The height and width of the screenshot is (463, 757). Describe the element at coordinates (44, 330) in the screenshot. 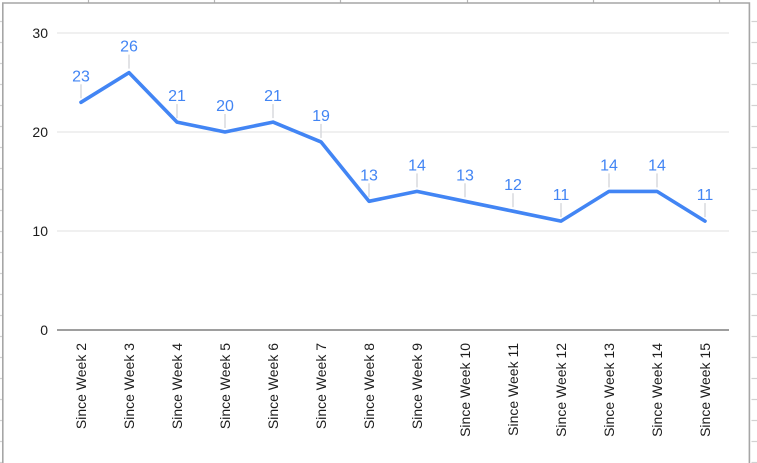

I see `y-tick-label: 0` at that location.